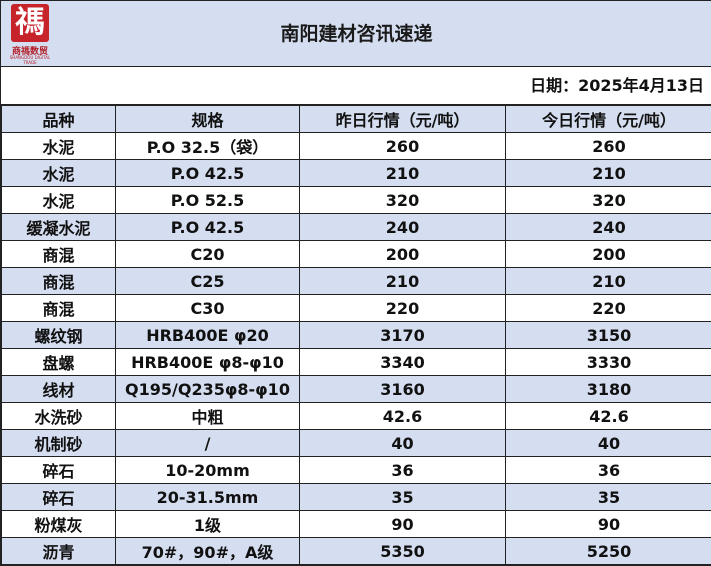 This screenshot has height=566, width=711. What do you see at coordinates (608, 254) in the screenshot?
I see `today-price-cell: 200` at bounding box center [608, 254].